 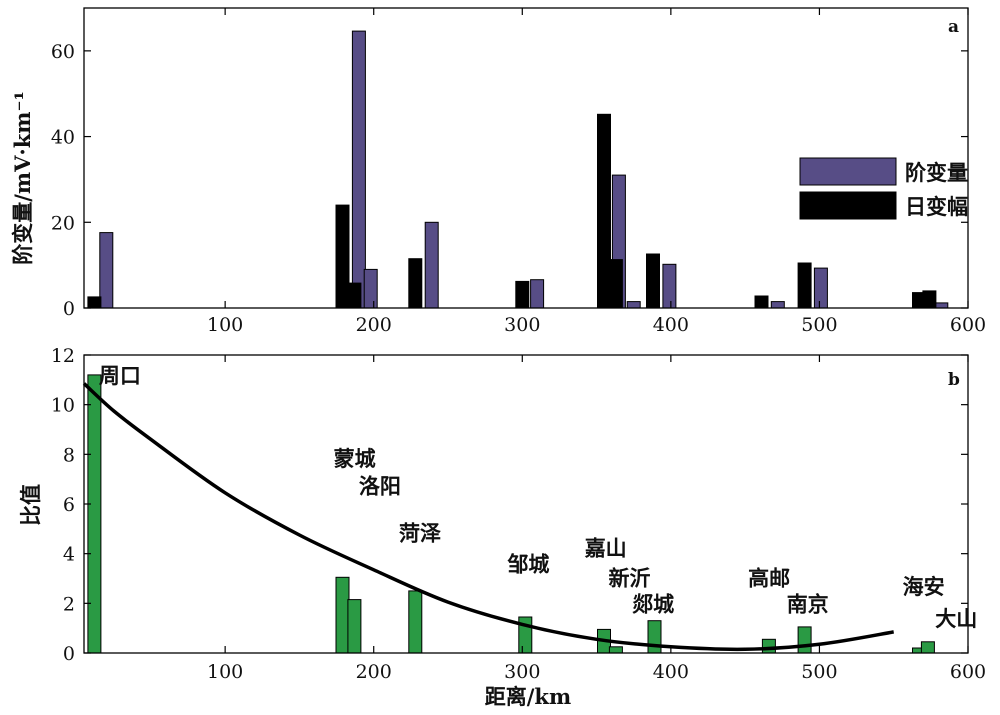 What do you see at coordinates (69, 654) in the screenshot?
I see `b-ytick-label-0: 0` at bounding box center [69, 654].